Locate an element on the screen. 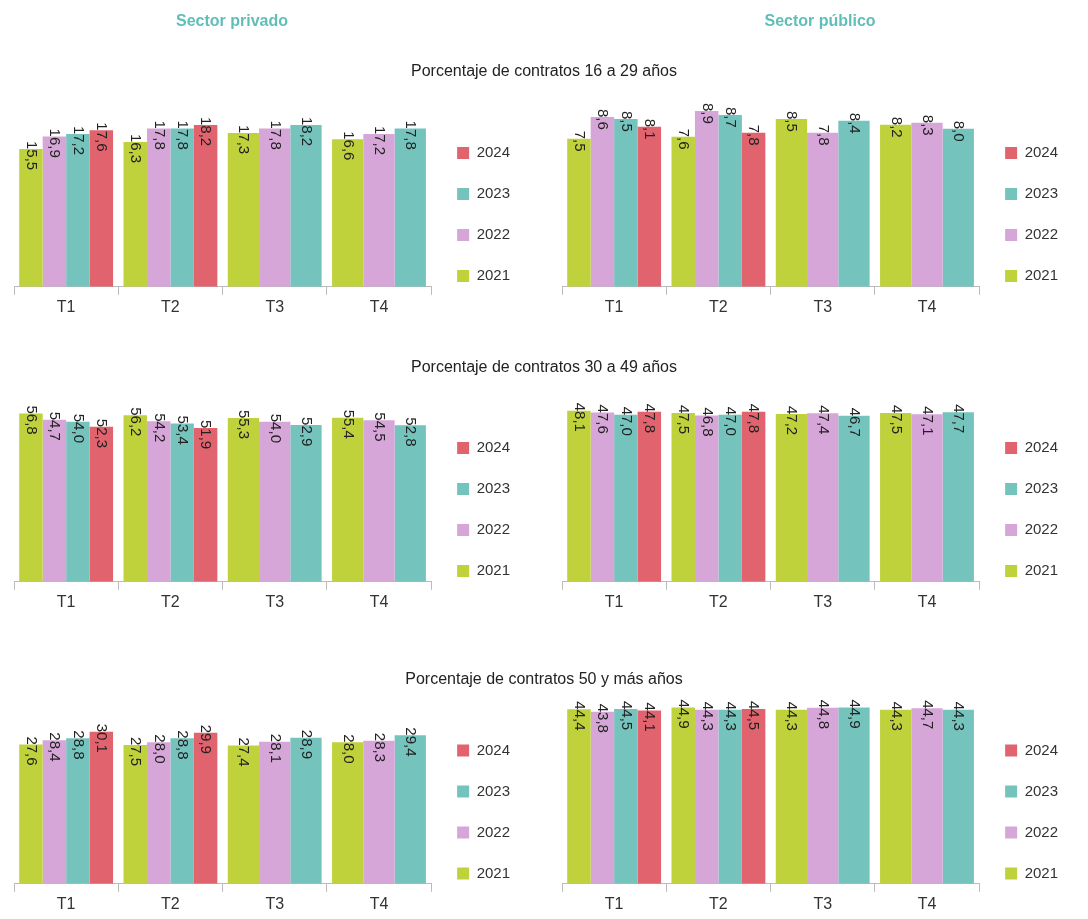  data-label: 8,4 is located at coordinates (855, 123).